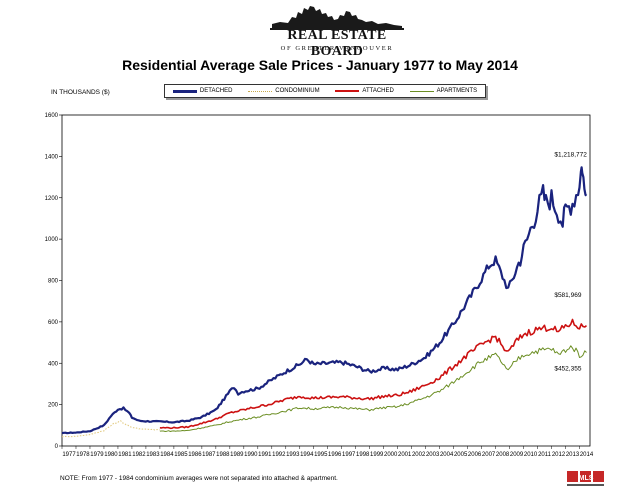 The image size is (640, 494). I want to click on x-tick-label: 1994, so click(307, 455).